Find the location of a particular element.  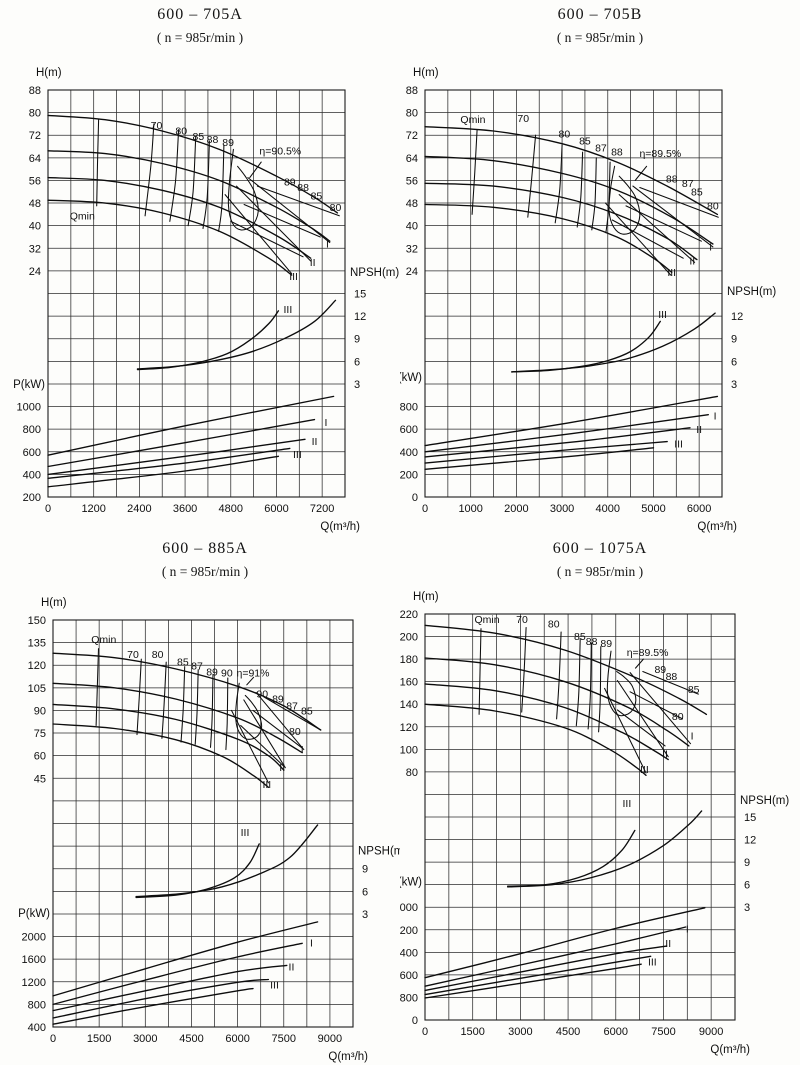

svg-text: 60 is located at coordinates (40, 757).